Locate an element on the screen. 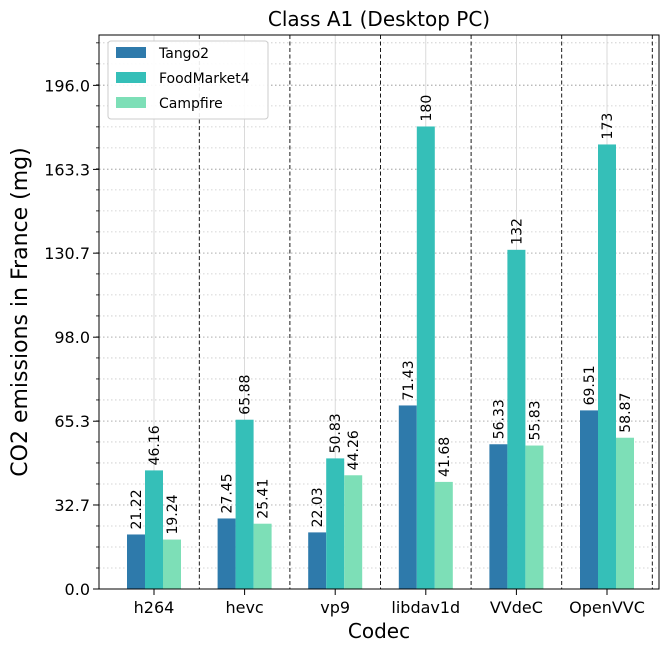  bar-label: 56.33 is located at coordinates (499, 419).